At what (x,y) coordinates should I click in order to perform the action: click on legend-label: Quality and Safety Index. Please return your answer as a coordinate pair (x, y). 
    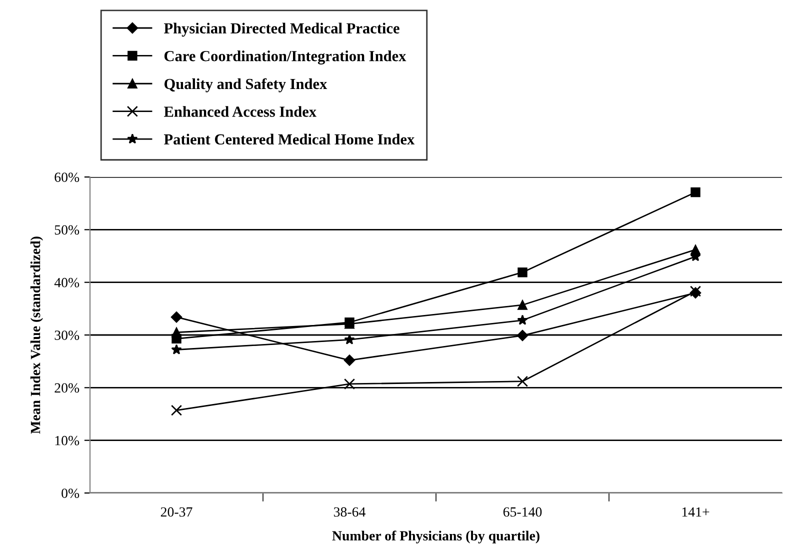
    Looking at the image, I should click on (246, 85).